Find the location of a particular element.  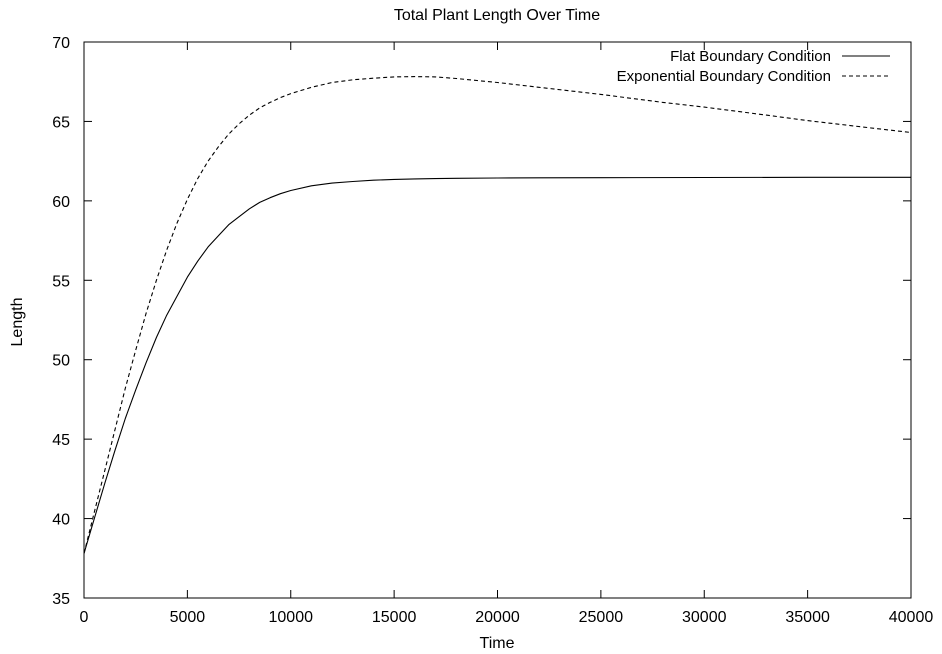

y-tick-label: 65 is located at coordinates (61, 122).